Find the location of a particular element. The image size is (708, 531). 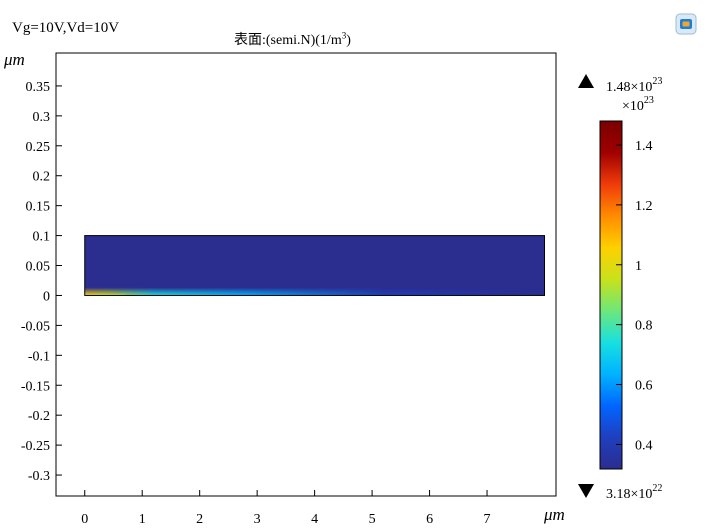

x-tick-label: 2 is located at coordinates (199, 519).